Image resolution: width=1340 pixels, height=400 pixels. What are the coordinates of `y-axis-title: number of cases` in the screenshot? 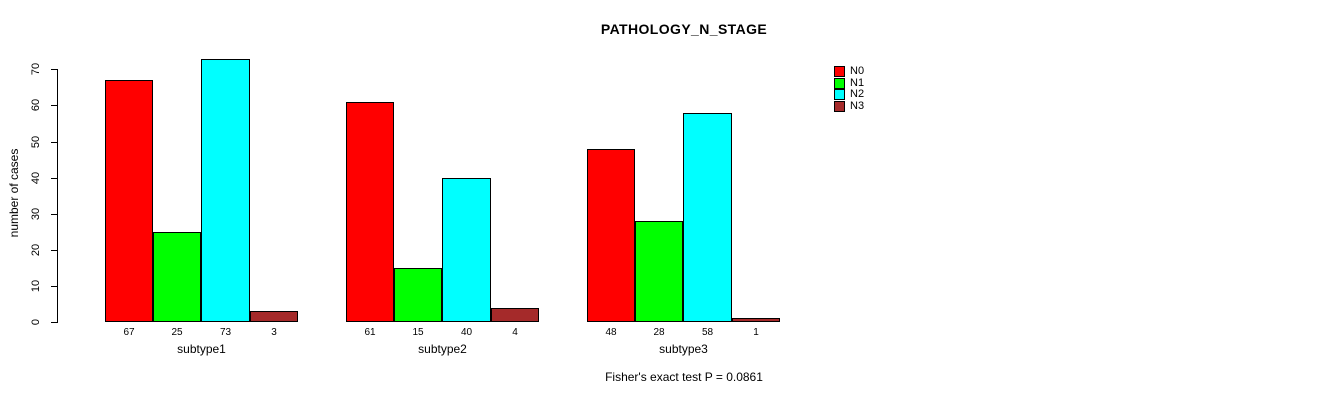 It's located at (14, 193).